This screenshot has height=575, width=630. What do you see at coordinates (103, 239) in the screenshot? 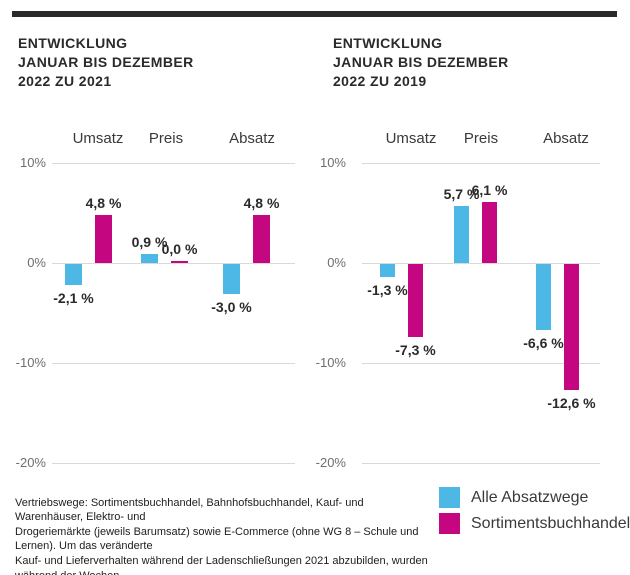
I see `bar-2022-zu-2021-umsatz-magenta` at bounding box center [103, 239].